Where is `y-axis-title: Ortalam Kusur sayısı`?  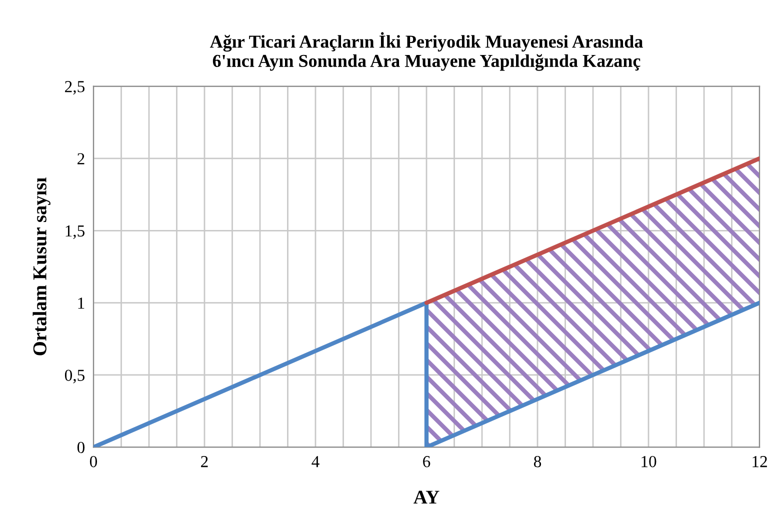
y-axis-title: Ortalam Kusur sayısı is located at coordinates (41, 267).